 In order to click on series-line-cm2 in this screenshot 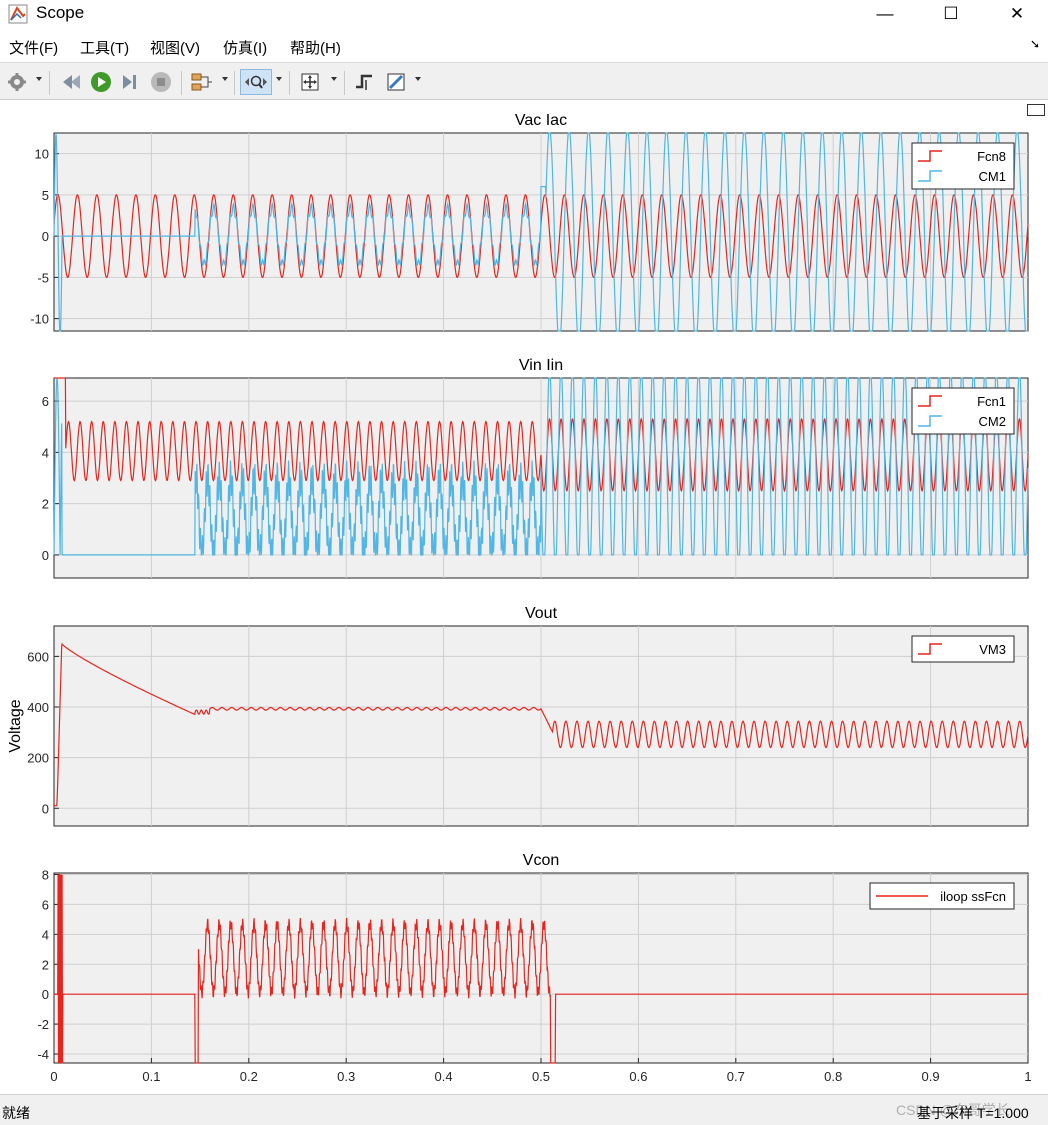, I will do `click(541, 467)`.